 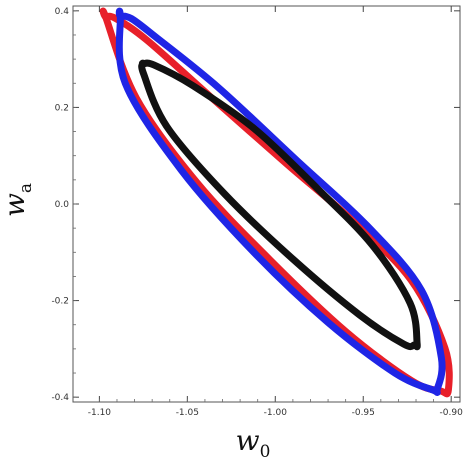 What do you see at coordinates (248, 440) in the screenshot?
I see `x-axis-title-main: w` at bounding box center [248, 440].